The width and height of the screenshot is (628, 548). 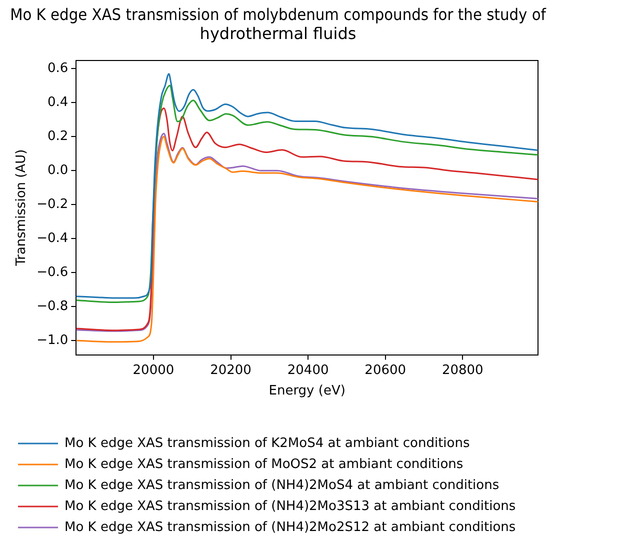 I want to click on legend-label: Mo K edge XAS transmission of (NH4)2Mo2S12 at ambiant conditions, so click(x=290, y=527).